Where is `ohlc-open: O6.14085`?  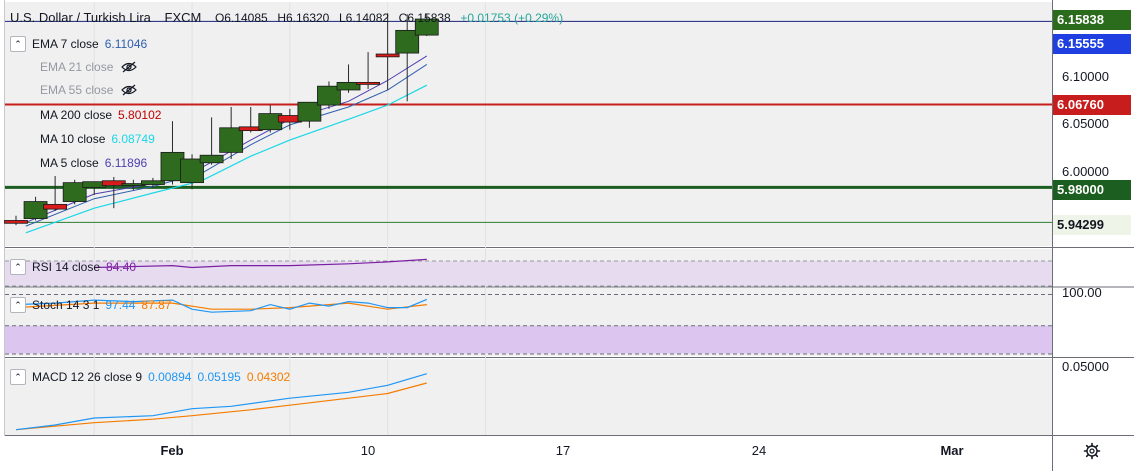 ohlc-open: O6.14085 is located at coordinates (241, 18).